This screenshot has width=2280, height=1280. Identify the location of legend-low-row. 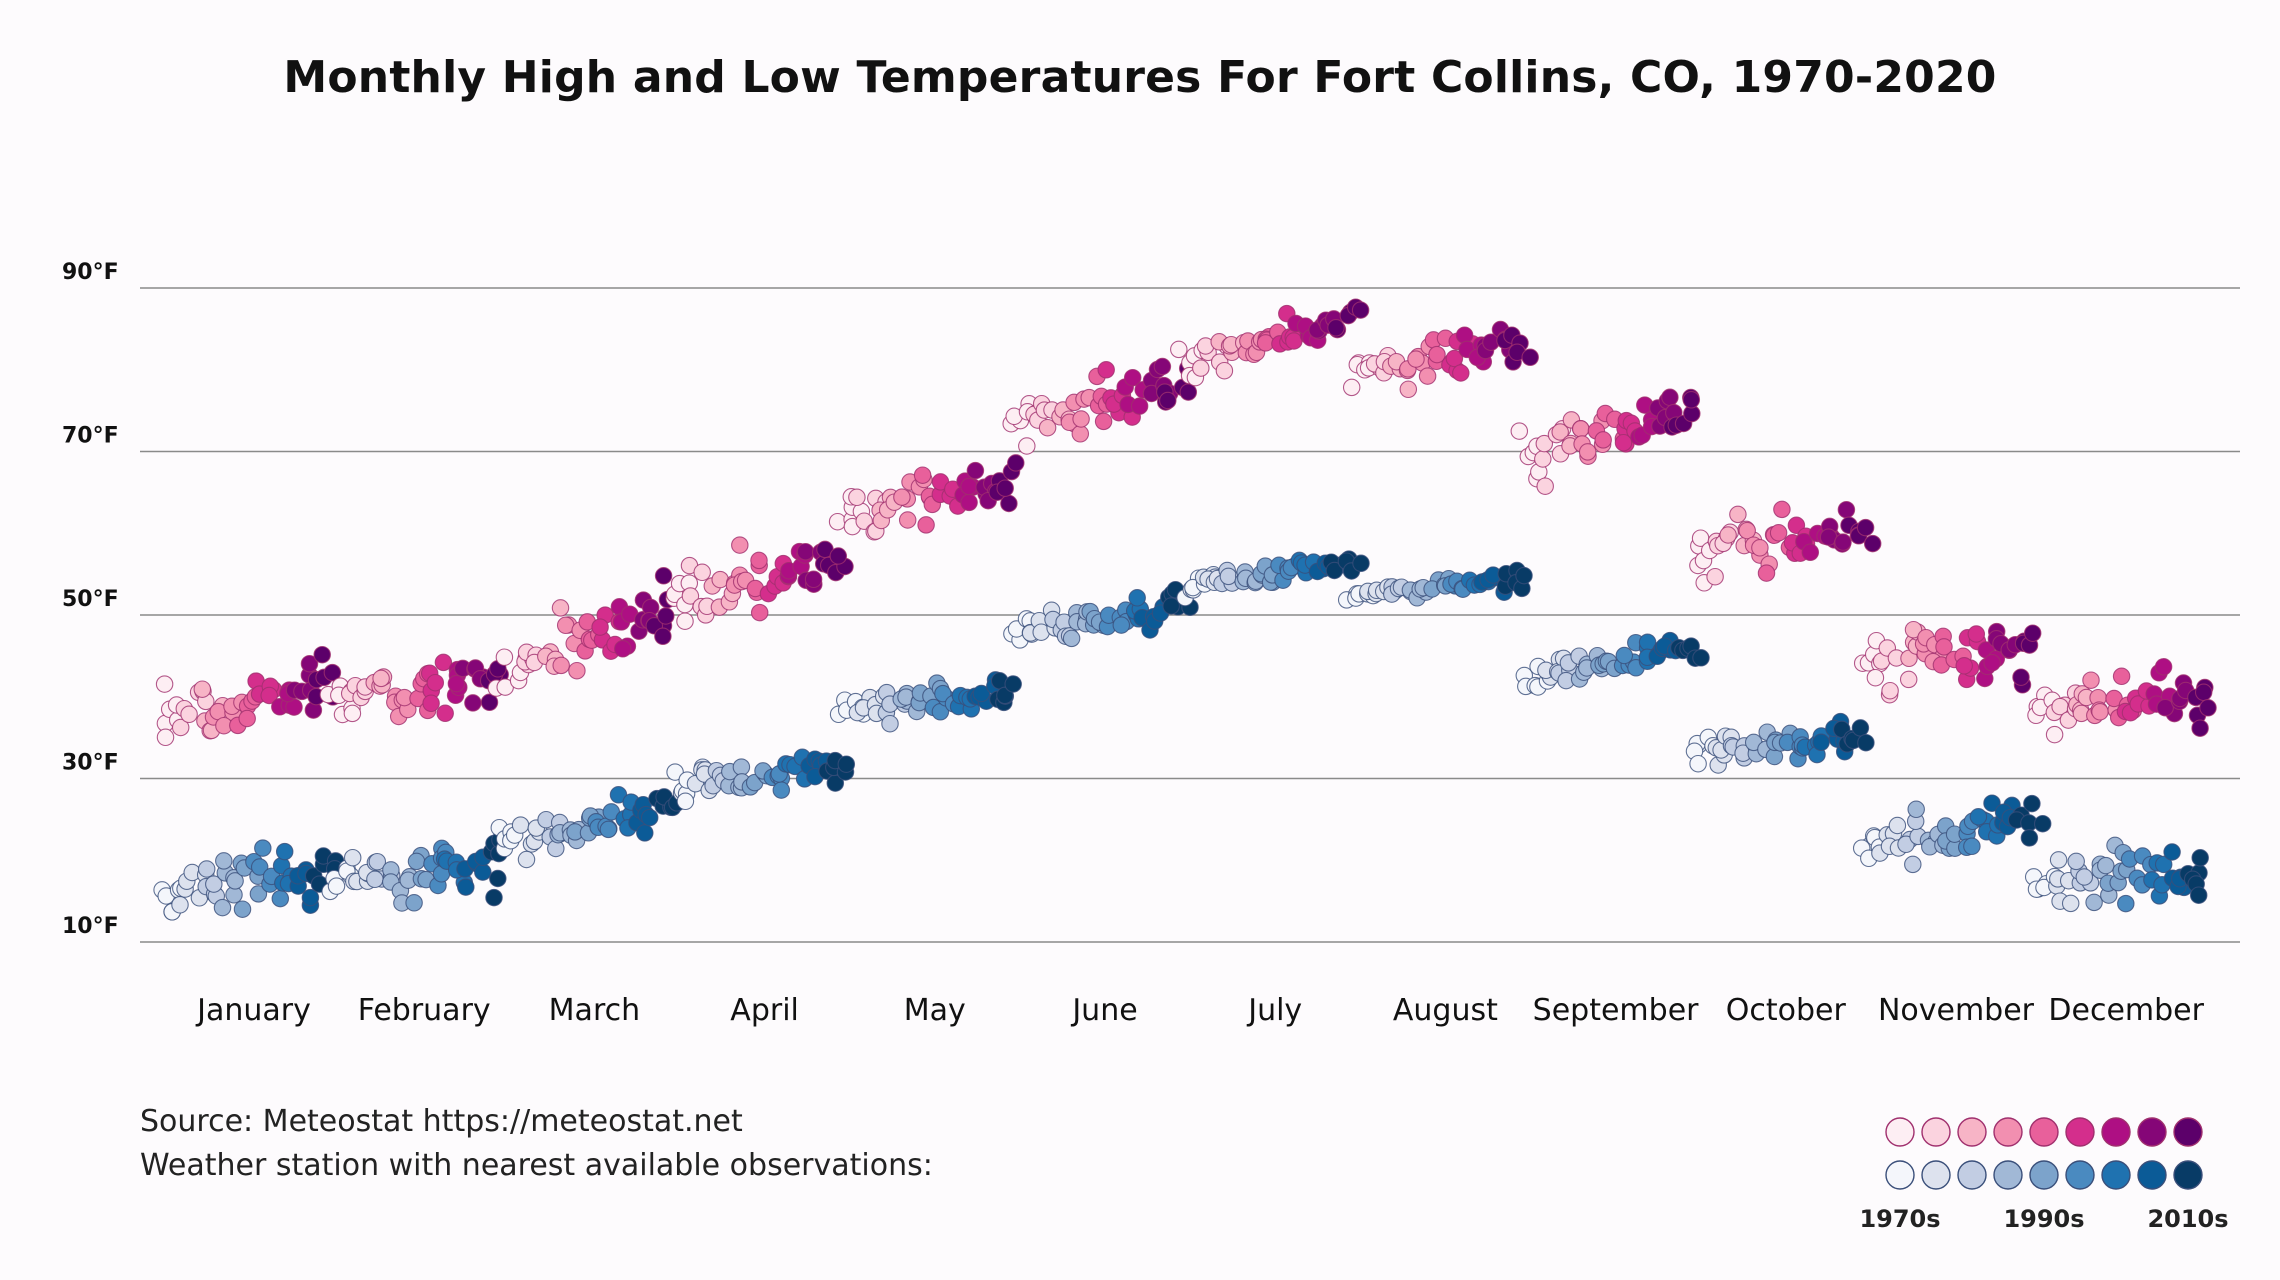
(2044, 1175).